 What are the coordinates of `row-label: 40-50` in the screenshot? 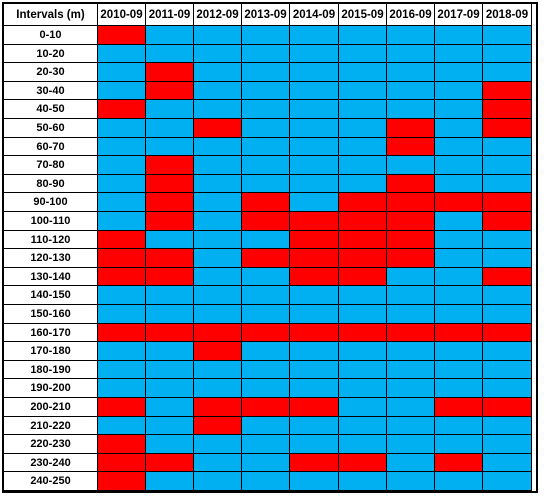 It's located at (51, 109).